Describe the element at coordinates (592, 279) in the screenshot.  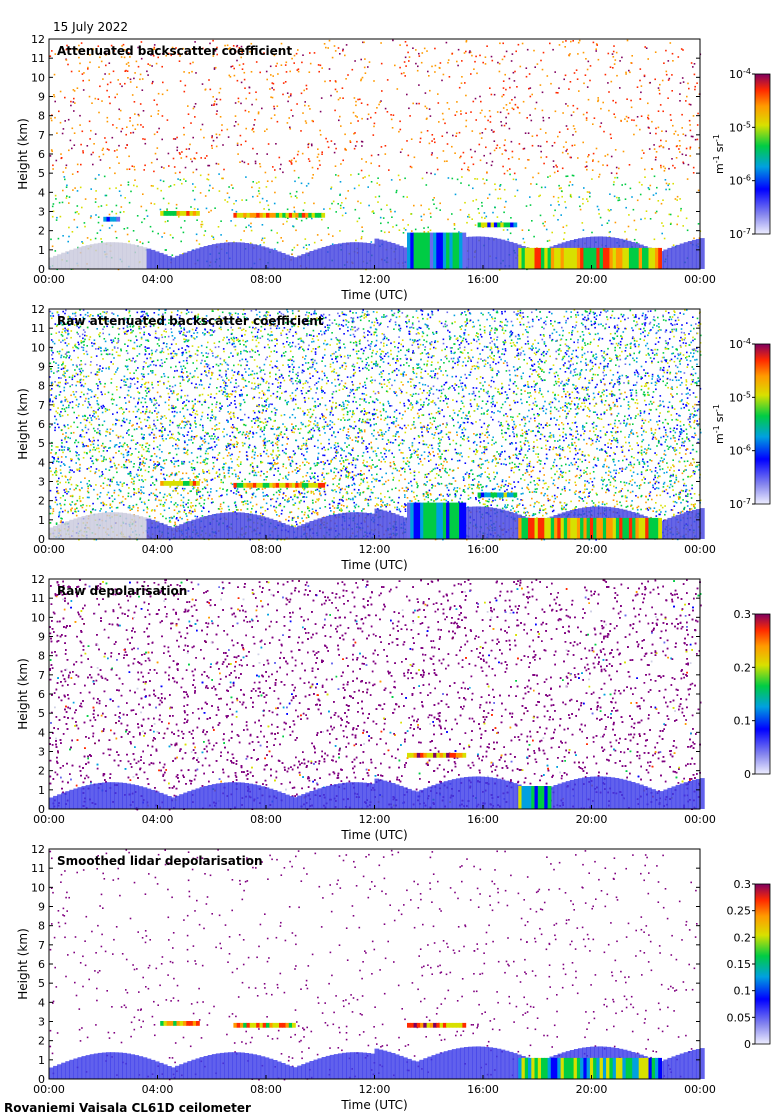
I see `x-tick-label: 20:00` at that location.